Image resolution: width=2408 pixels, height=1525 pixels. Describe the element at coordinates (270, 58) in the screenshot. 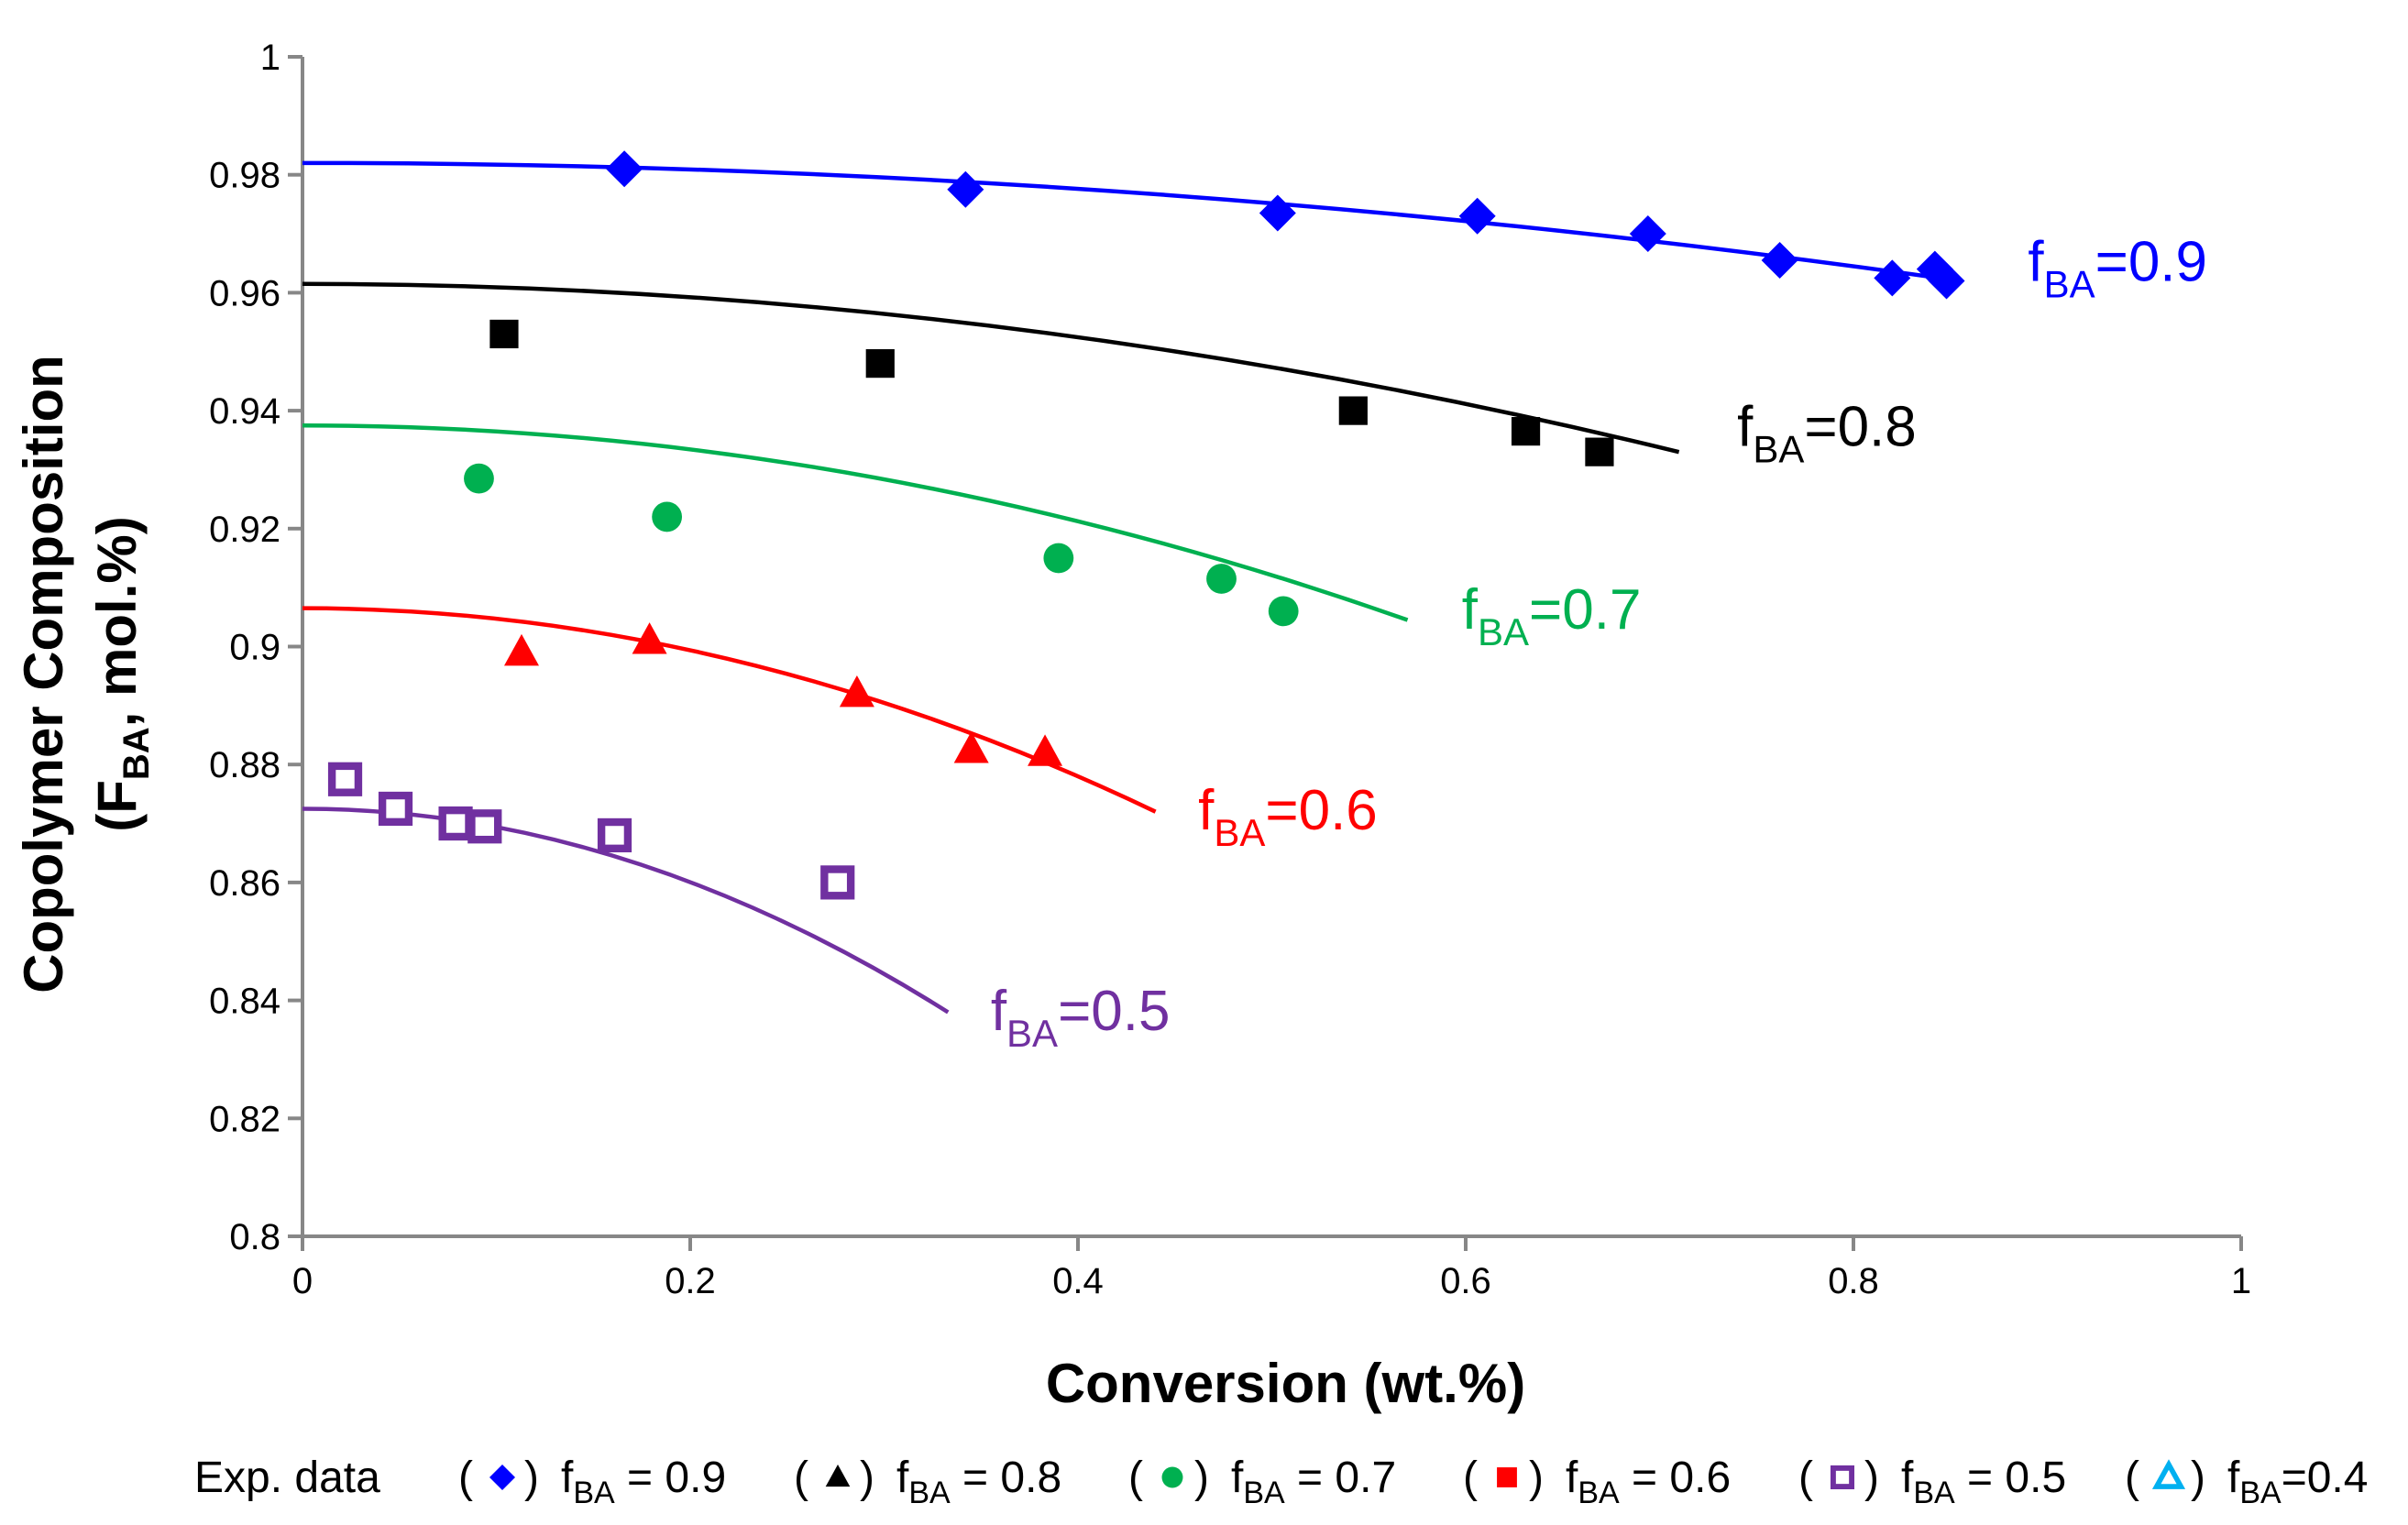

I see `y-tick-label: 1` at that location.